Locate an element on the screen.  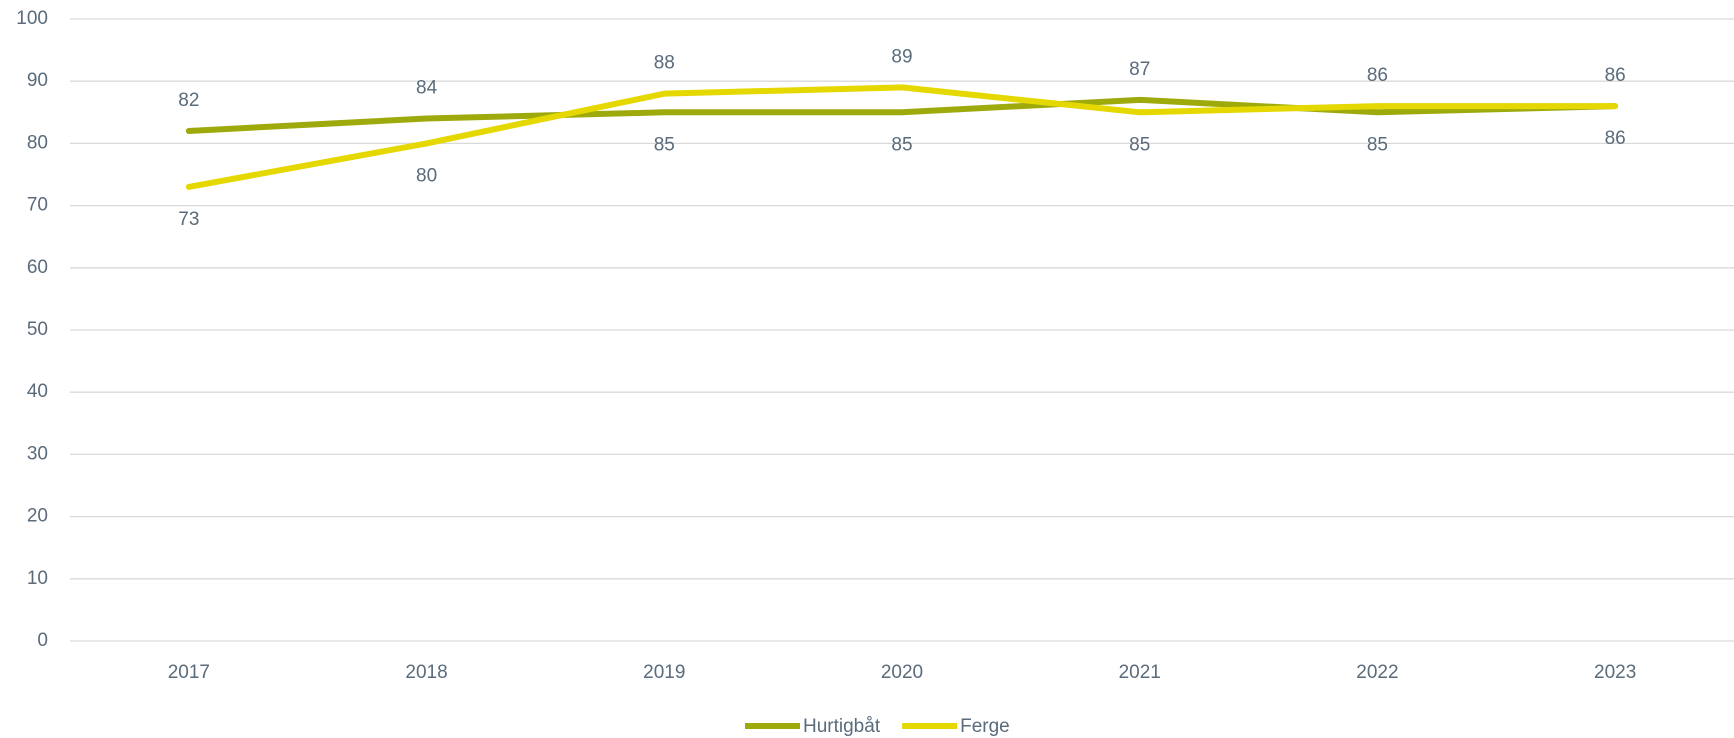
x-tick-label: 2021 is located at coordinates (1140, 672).